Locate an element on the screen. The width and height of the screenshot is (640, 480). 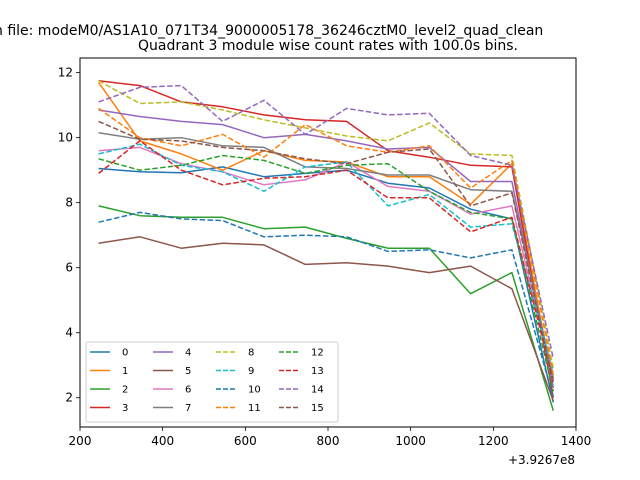
y-tick-label: 12 is located at coordinates (65, 73).